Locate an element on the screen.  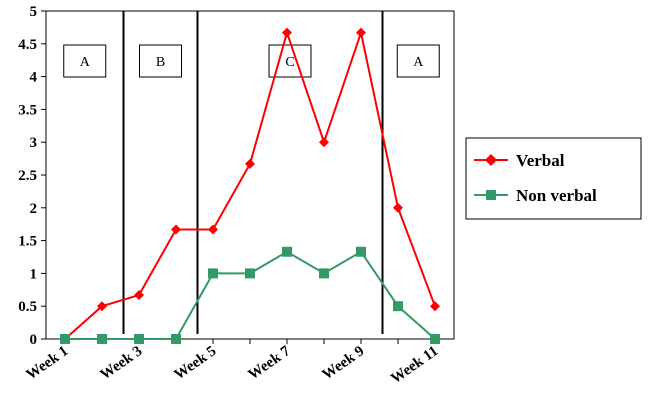
phase-label-text: B is located at coordinates (160, 62).